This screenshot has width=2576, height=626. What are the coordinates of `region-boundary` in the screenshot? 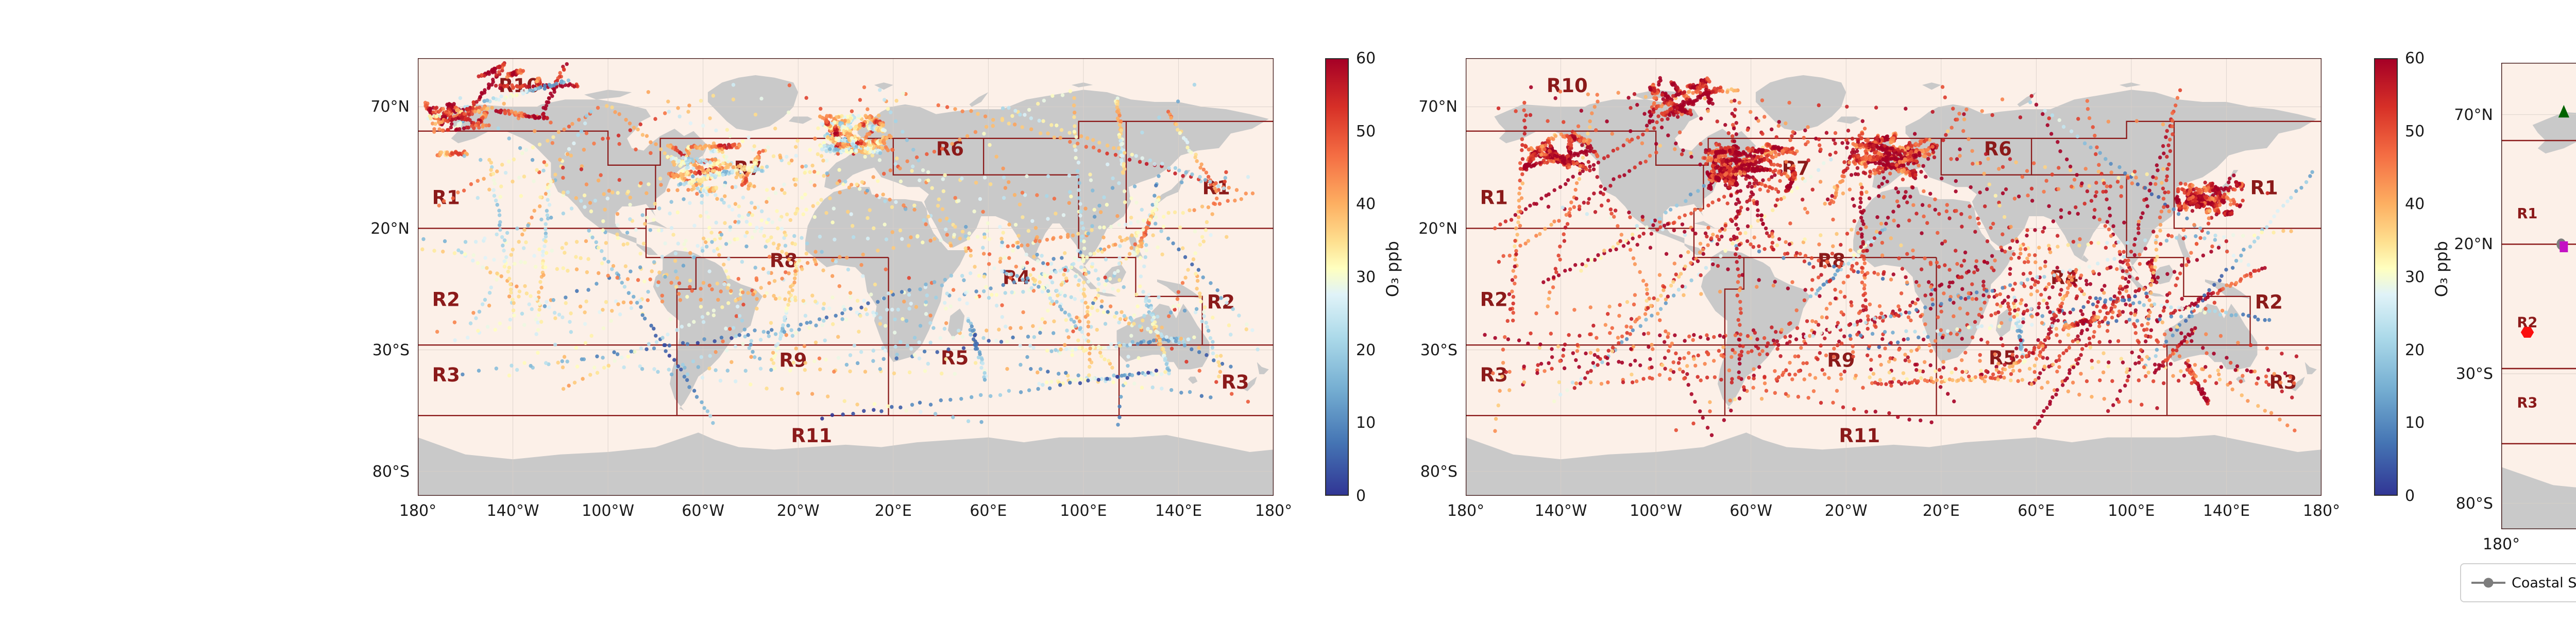 It's located at (2247, 175).